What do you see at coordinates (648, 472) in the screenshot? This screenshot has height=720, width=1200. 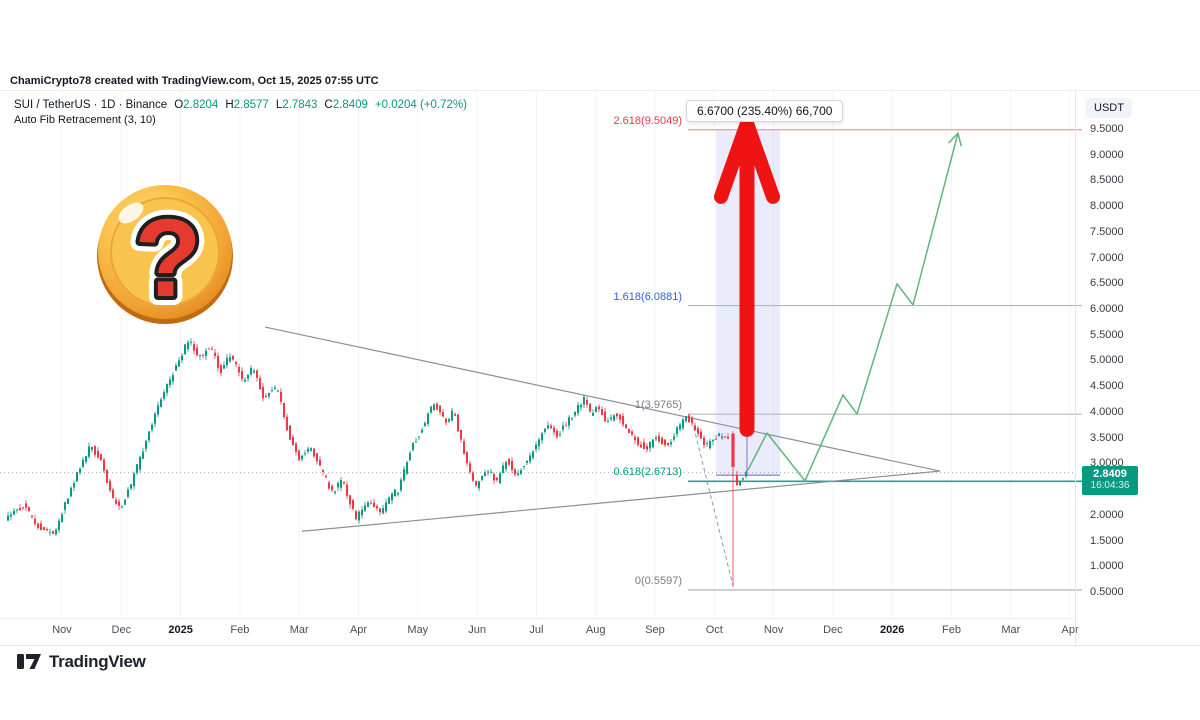 I see `fib-level-label: 0.618(2.6713)` at bounding box center [648, 472].